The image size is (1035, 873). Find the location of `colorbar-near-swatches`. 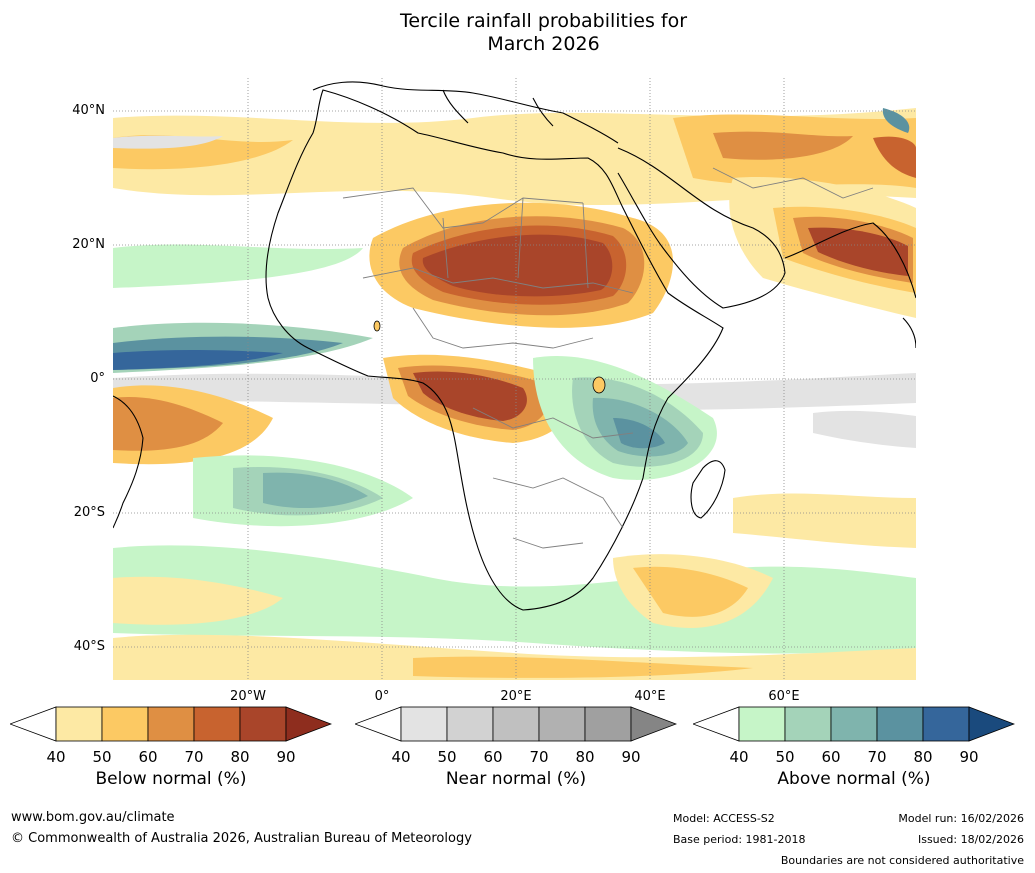

colorbar-near-swatches is located at coordinates (516, 724).